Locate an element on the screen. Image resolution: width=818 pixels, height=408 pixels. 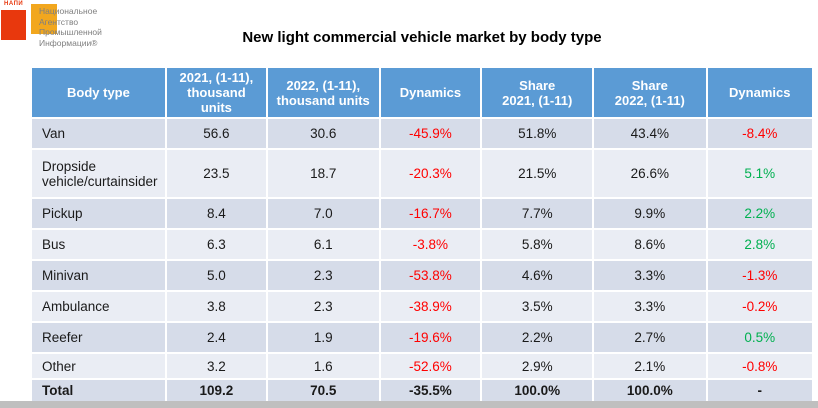
table-row: Pickup 8.4 7.0 -16.7% 7.7% 9.9% 2.2% is located at coordinates (422, 213).